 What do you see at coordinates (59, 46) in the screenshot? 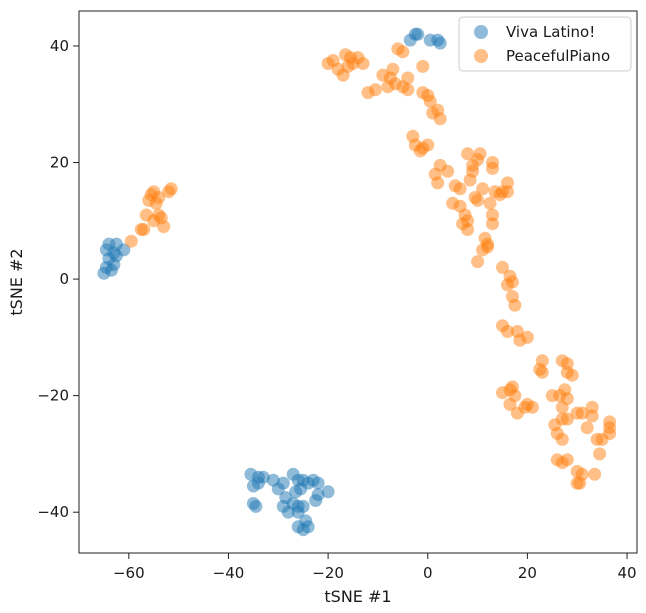
I see `y-tick-label: 40` at bounding box center [59, 46].